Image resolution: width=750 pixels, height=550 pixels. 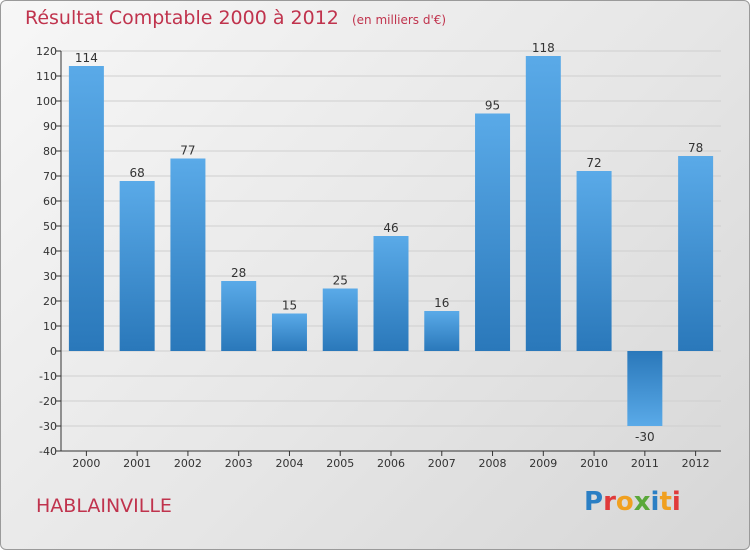 I want to click on x-tick-label: 2011, so click(x=645, y=463).